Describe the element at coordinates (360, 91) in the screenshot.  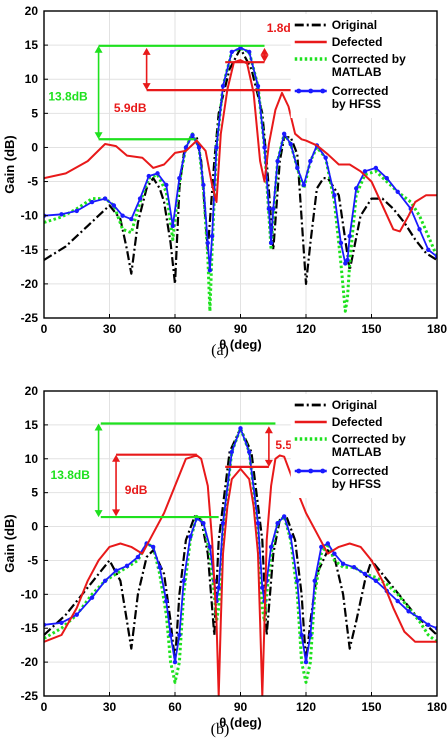
I see `legend-label: Corrected` at that location.